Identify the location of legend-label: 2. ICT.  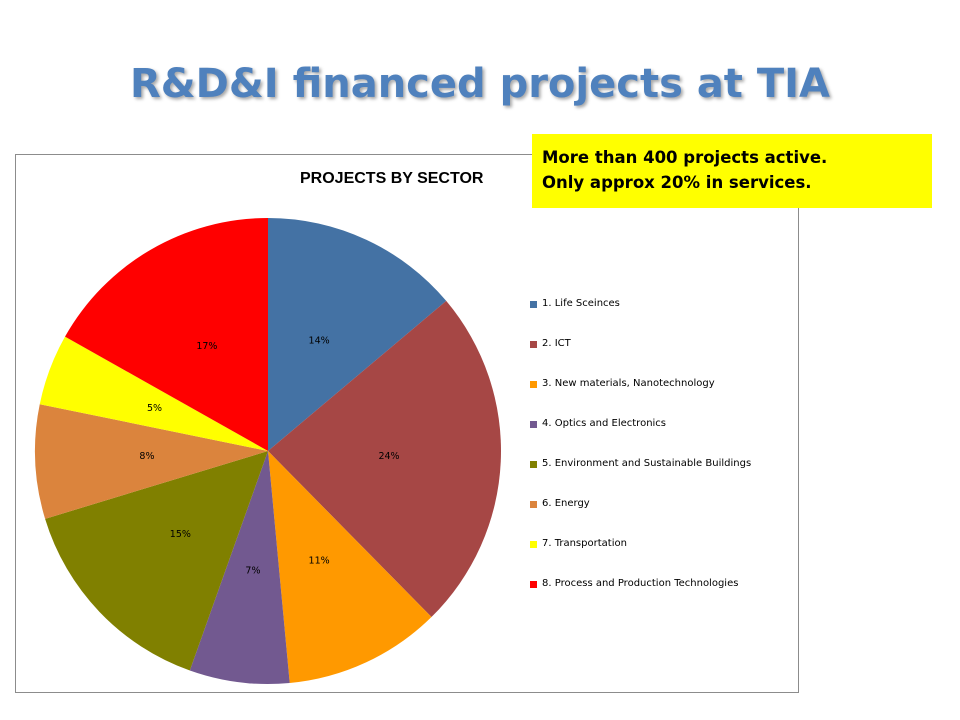
(556, 343).